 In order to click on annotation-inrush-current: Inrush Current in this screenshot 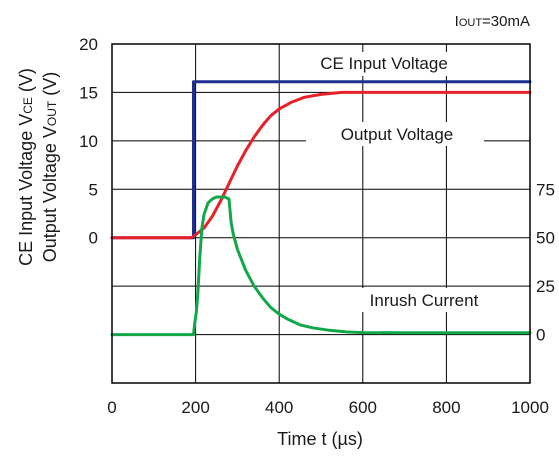, I will do `click(424, 300)`.